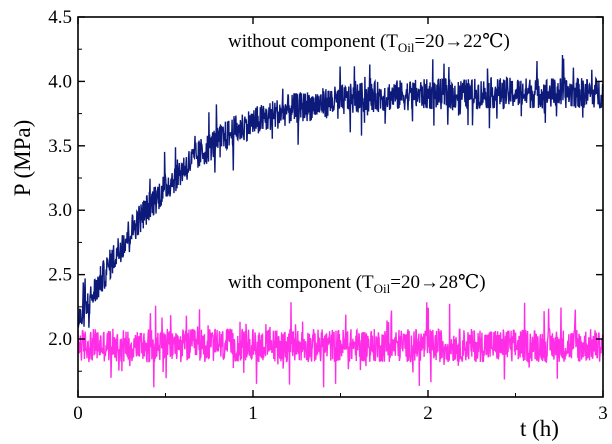 The height and width of the screenshot is (444, 612). I want to click on annotation-with-sub: Oil, so click(382, 288).